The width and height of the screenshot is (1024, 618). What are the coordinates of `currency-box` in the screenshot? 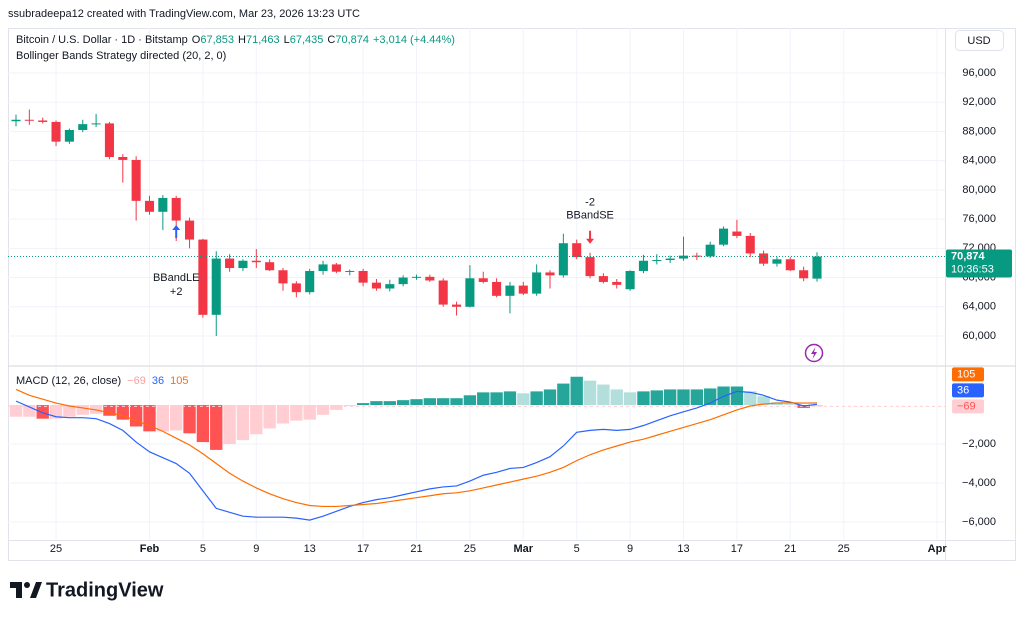 It's located at (979, 40).